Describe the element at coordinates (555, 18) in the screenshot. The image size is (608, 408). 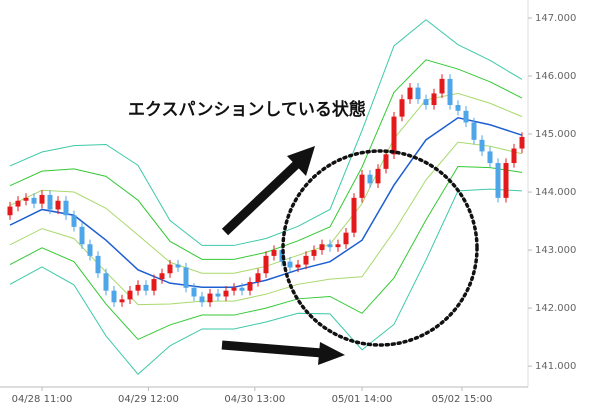
I see `y-tick-label: 147.000` at that location.